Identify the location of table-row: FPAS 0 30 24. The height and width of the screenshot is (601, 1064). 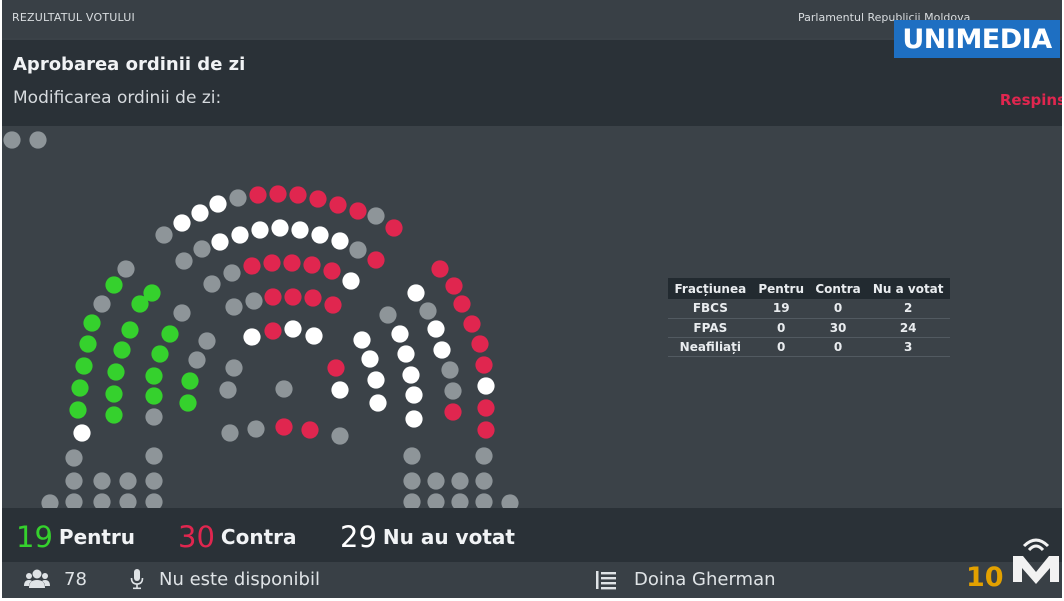
(809, 328).